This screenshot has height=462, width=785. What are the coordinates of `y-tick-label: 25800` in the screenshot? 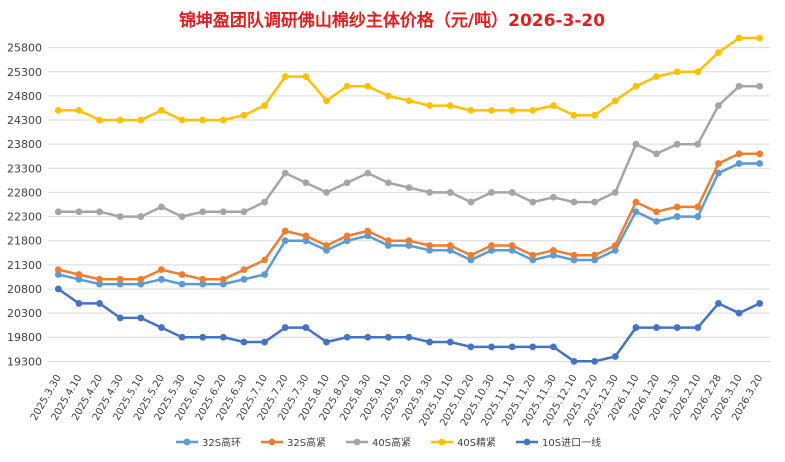 It's located at (24, 48).